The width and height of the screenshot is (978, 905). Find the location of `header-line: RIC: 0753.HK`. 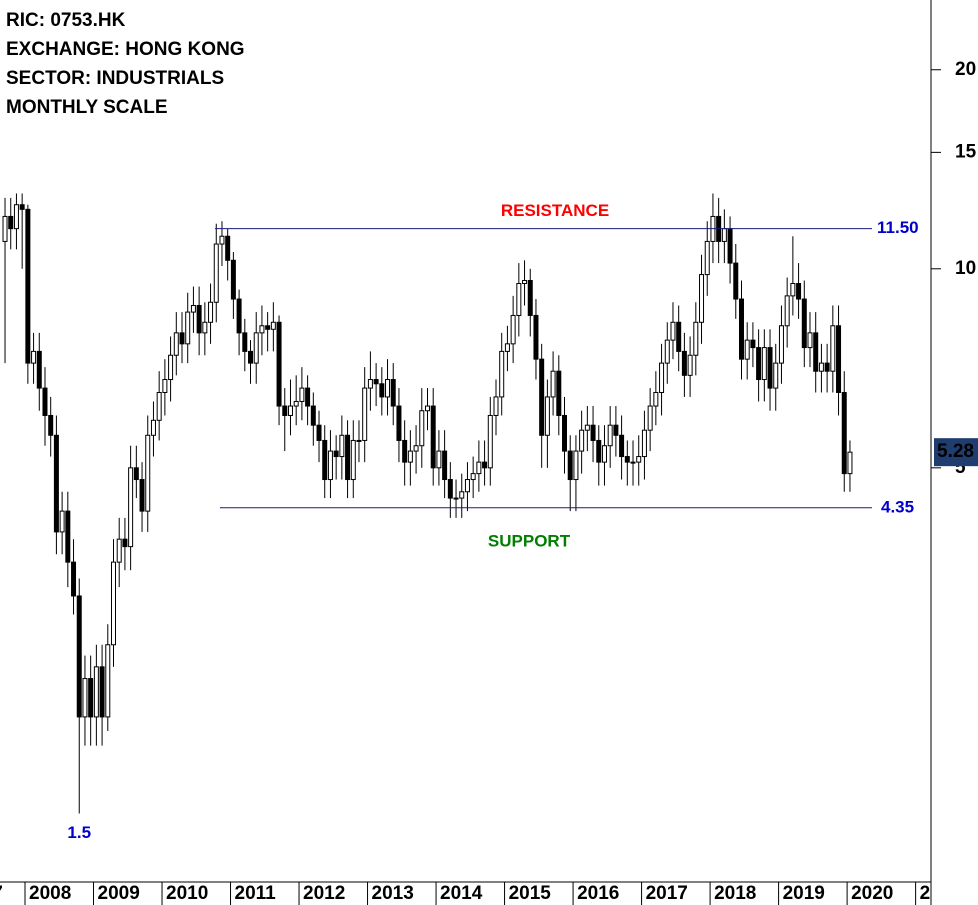

header-line: RIC: 0753.HK is located at coordinates (66, 20).